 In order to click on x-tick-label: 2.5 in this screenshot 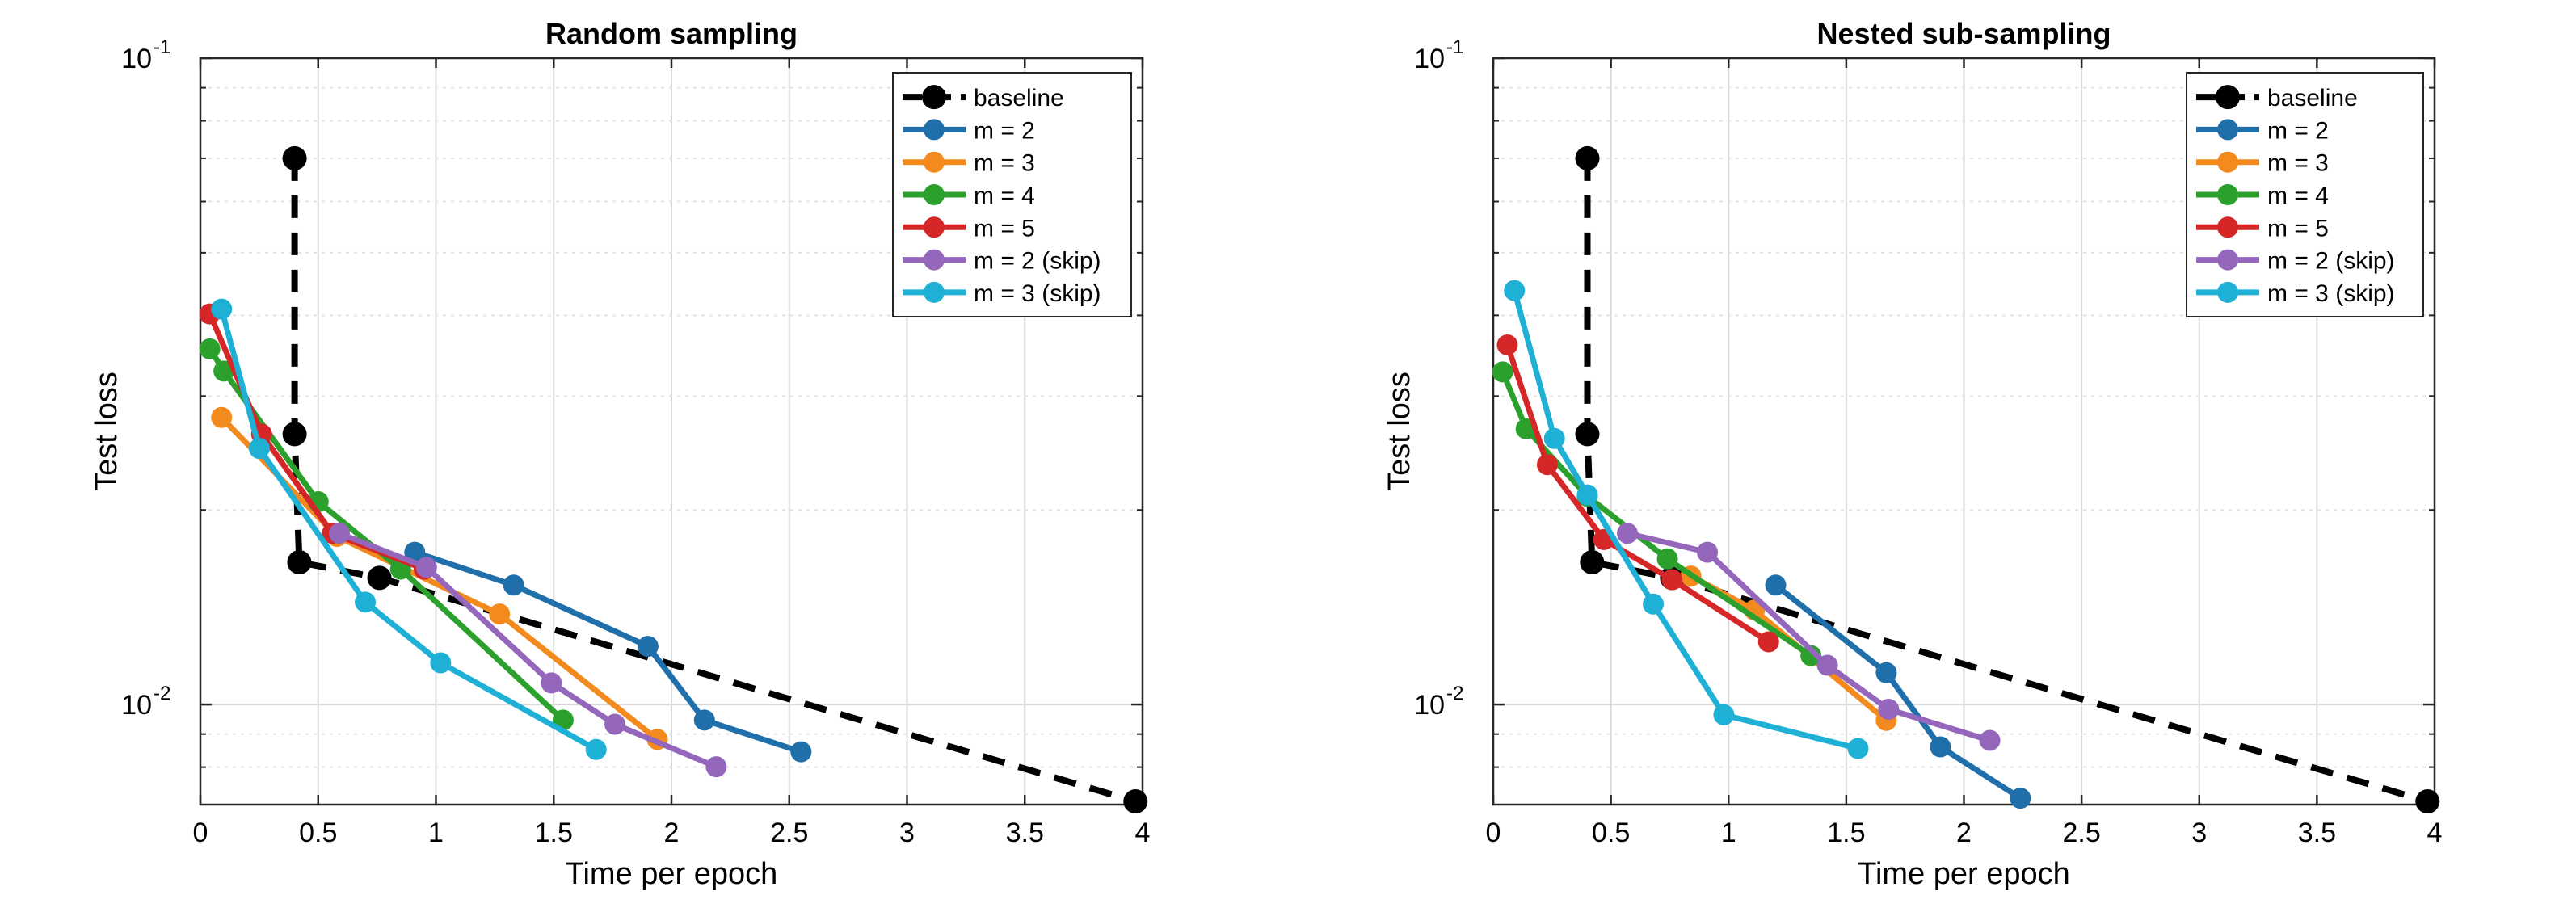, I will do `click(2081, 833)`.